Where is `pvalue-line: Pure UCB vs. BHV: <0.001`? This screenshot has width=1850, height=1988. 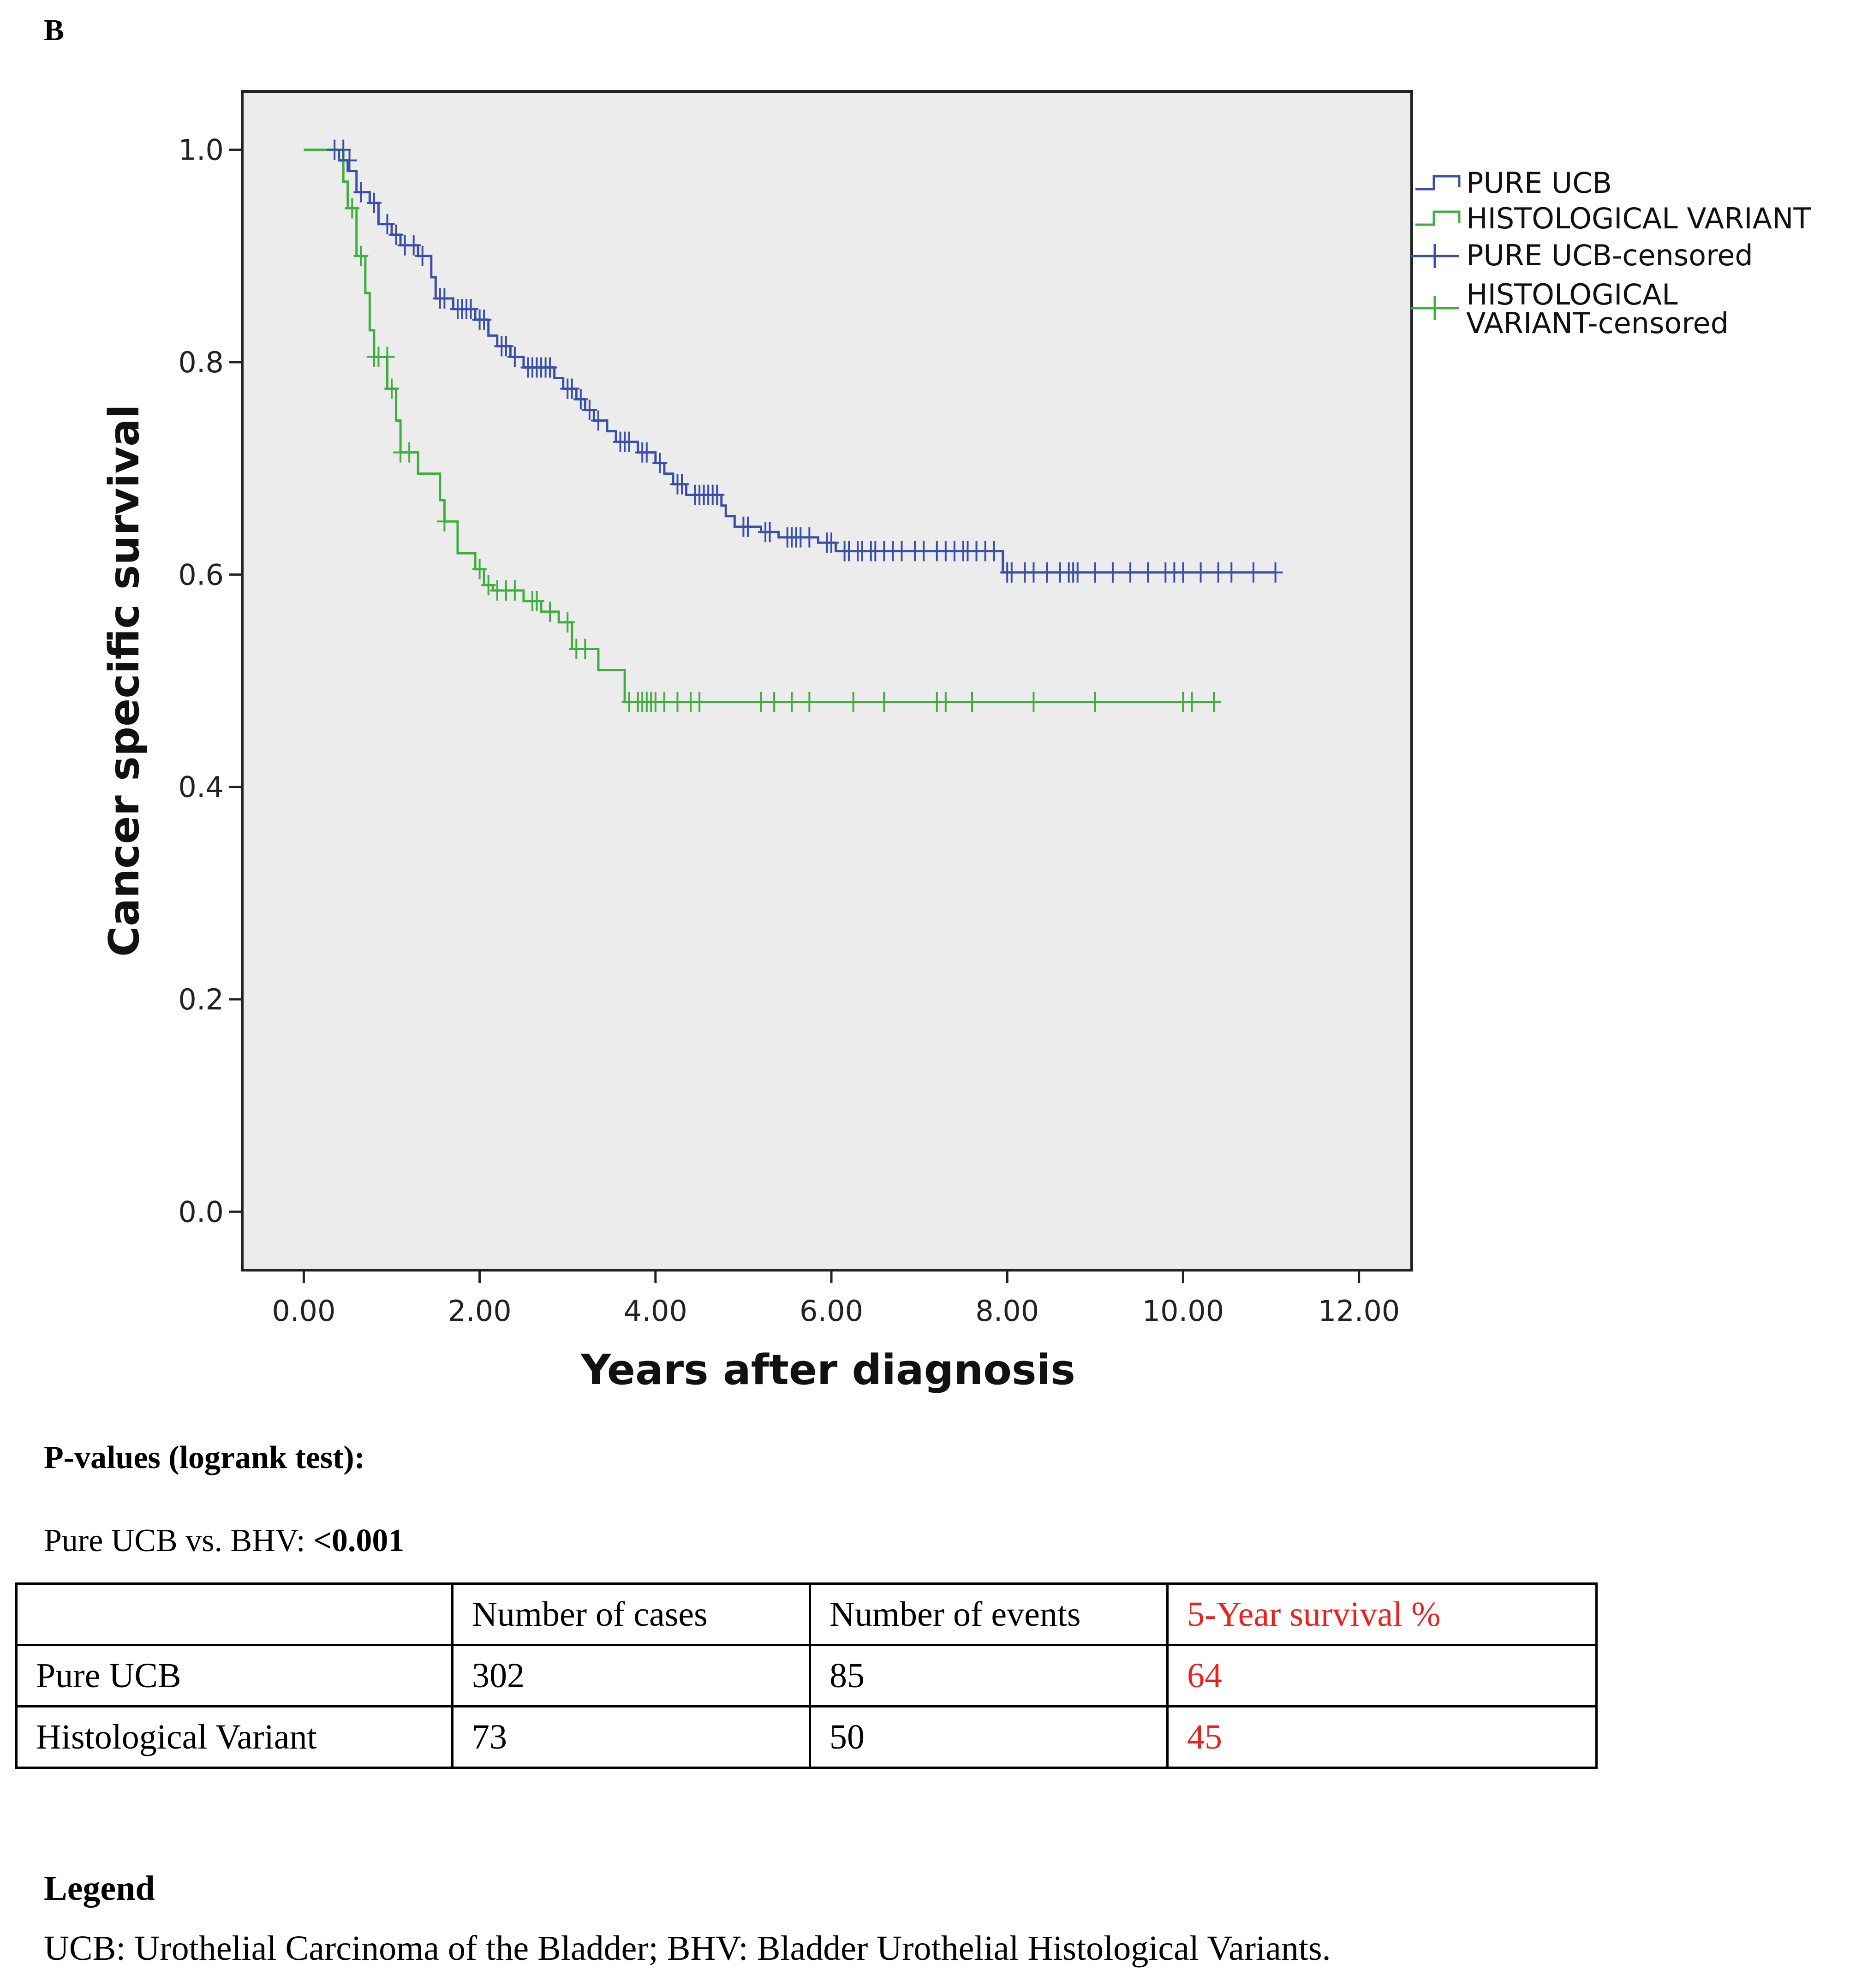 pvalue-line: Pure UCB vs. BHV: <0.001 is located at coordinates (224, 1540).